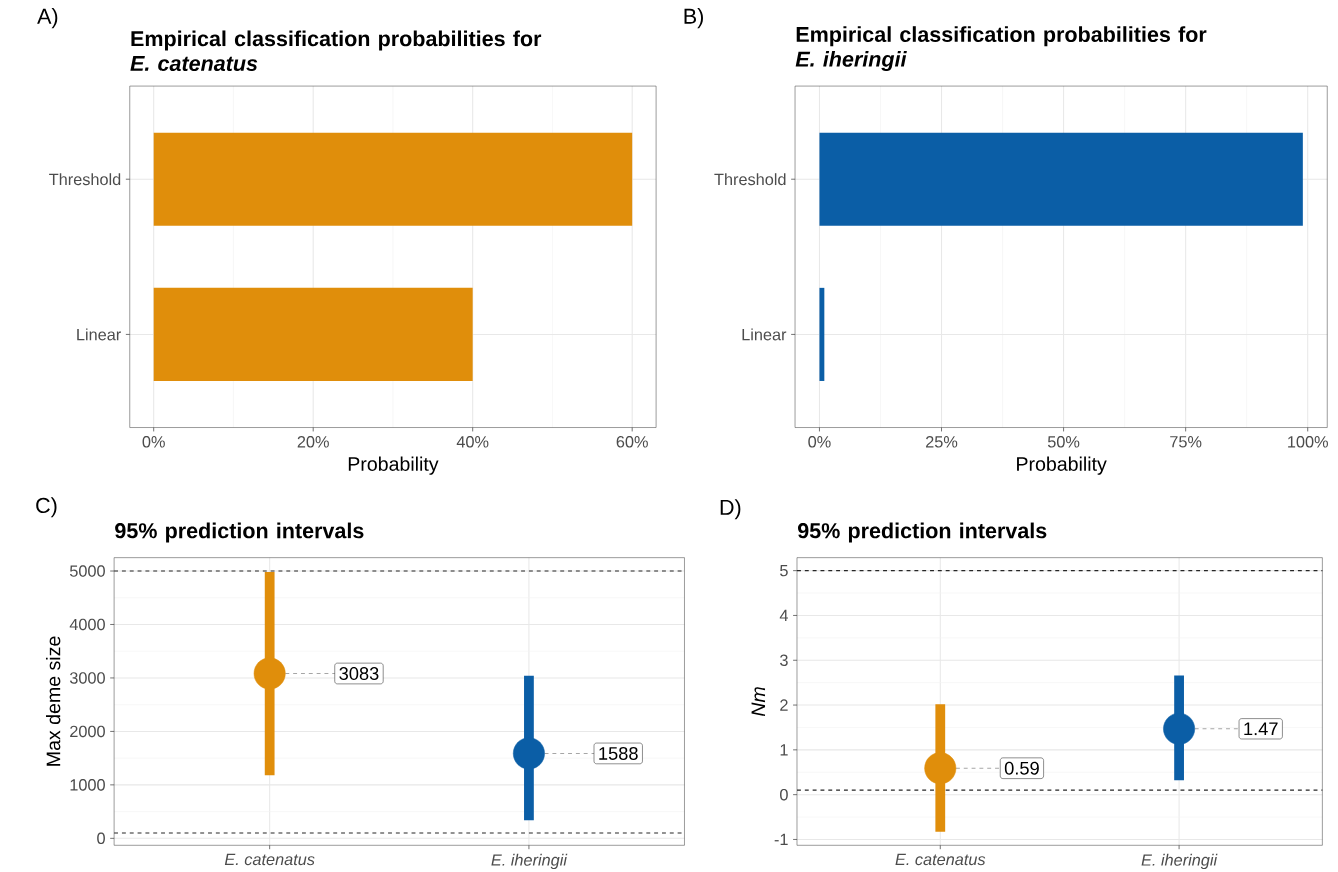  What do you see at coordinates (87, 678) in the screenshot?
I see `y-tick-label: 3000` at bounding box center [87, 678].